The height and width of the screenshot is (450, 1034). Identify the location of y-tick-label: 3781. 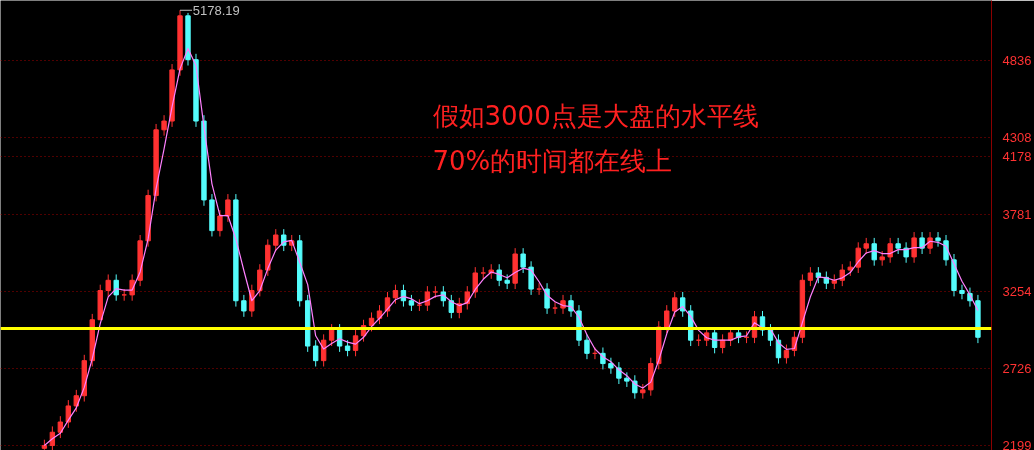
(1017, 214).